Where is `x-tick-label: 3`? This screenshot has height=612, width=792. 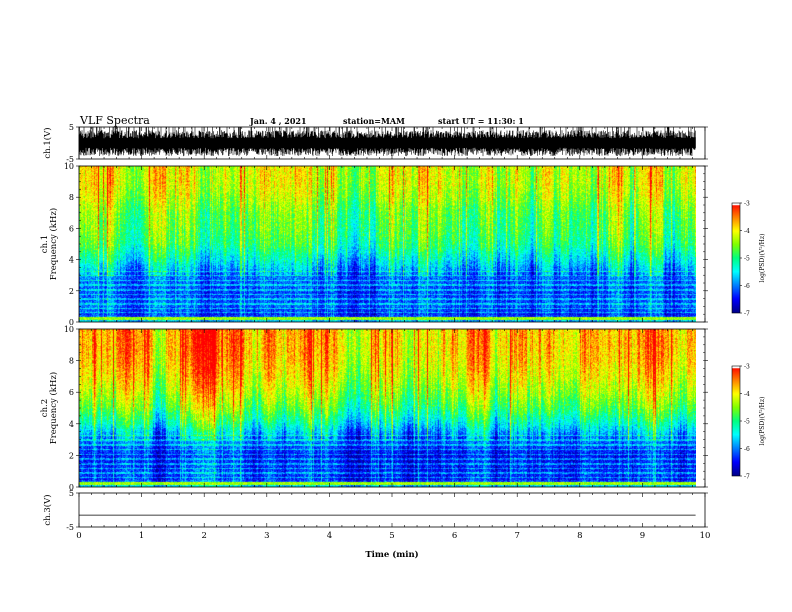 x-tick-label: 3 is located at coordinates (266, 536).